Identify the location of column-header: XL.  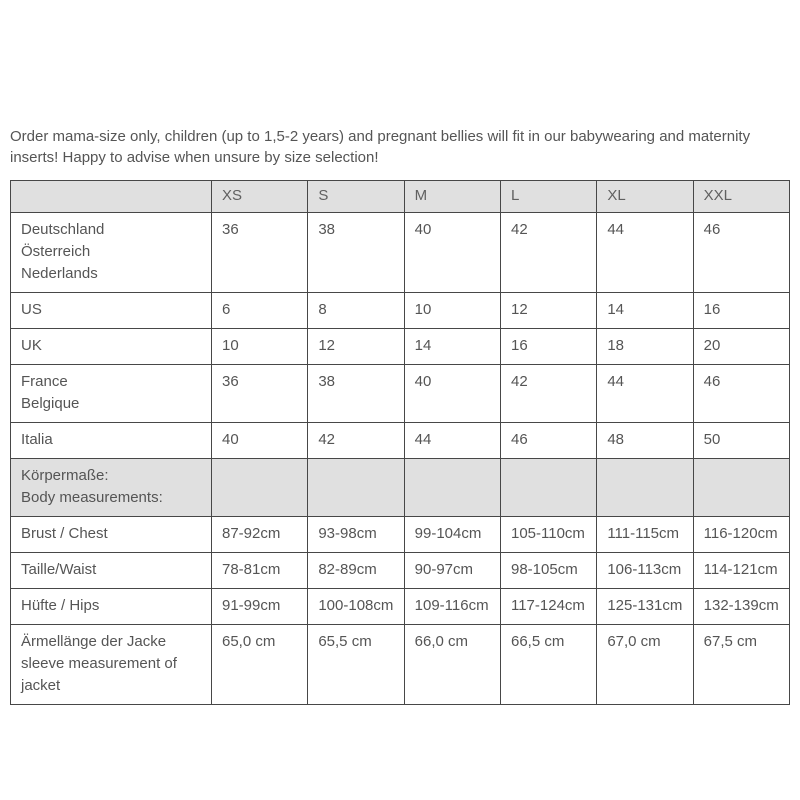
(645, 196).